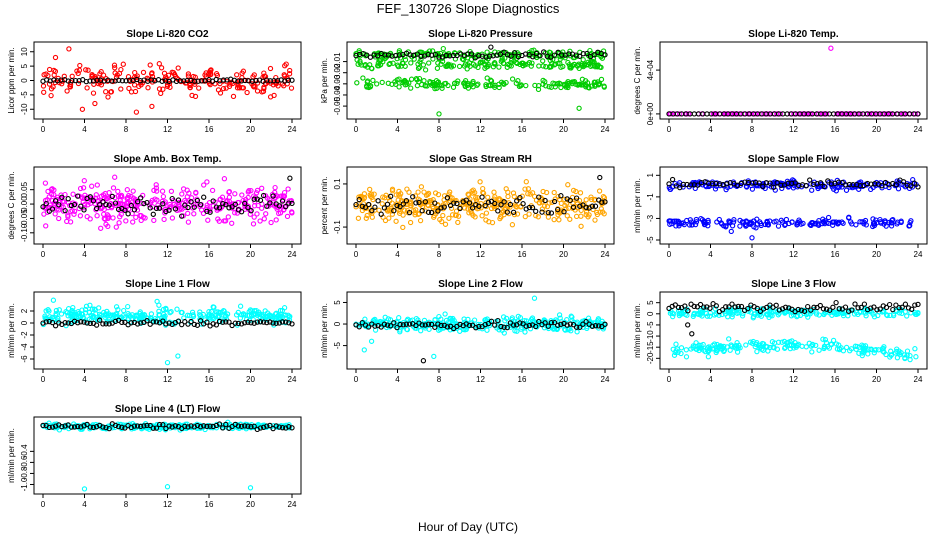  I want to click on y-axis-label: ml/min per min., so click(324, 330).